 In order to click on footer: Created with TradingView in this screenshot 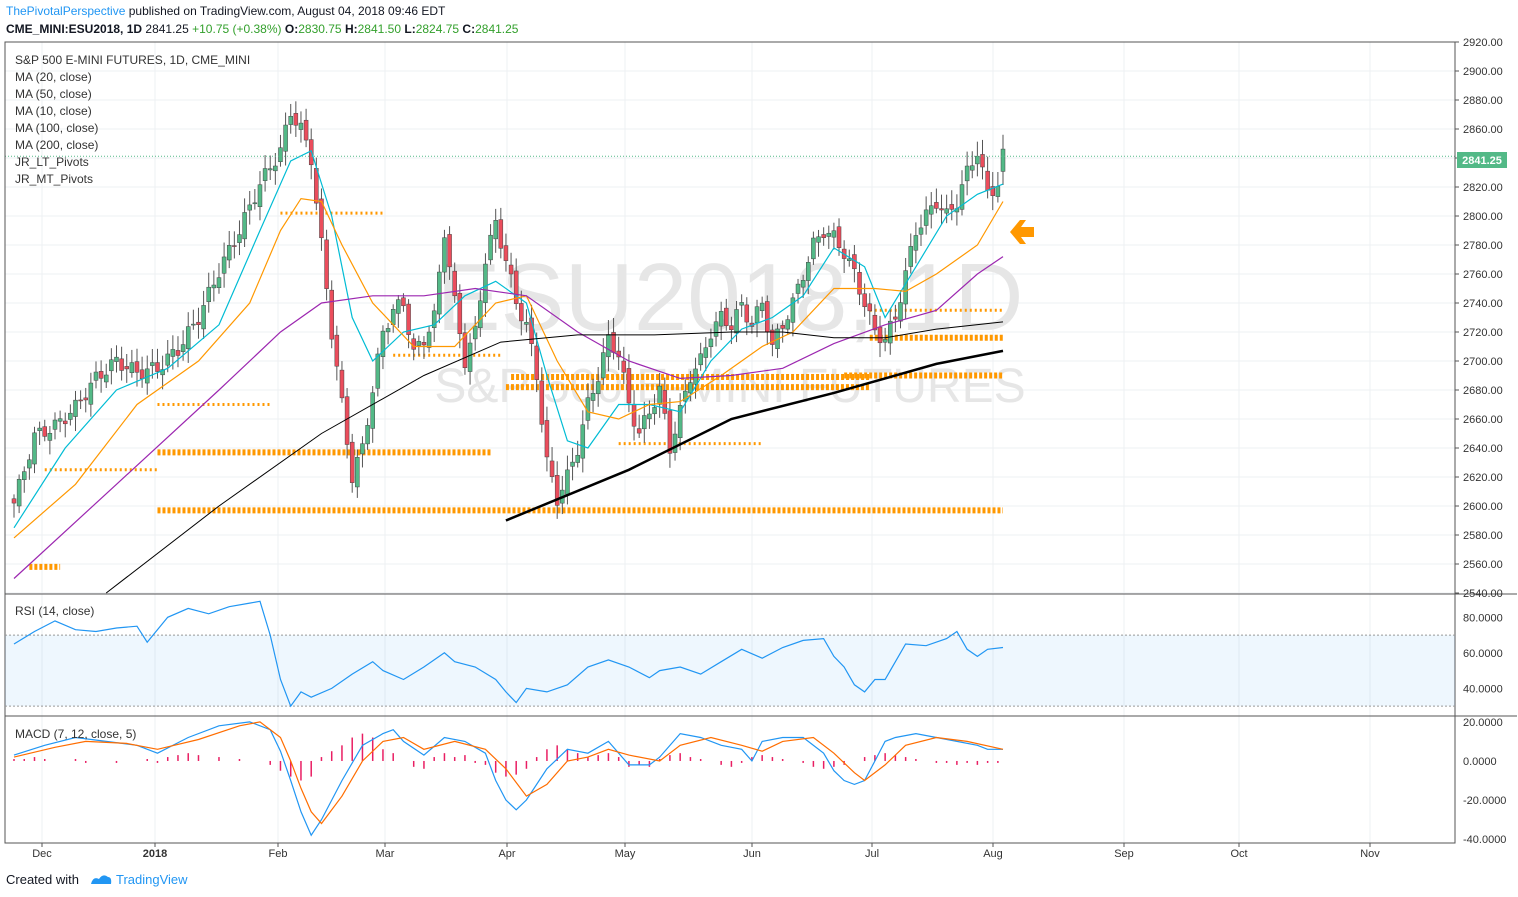, I will do `click(97, 879)`.